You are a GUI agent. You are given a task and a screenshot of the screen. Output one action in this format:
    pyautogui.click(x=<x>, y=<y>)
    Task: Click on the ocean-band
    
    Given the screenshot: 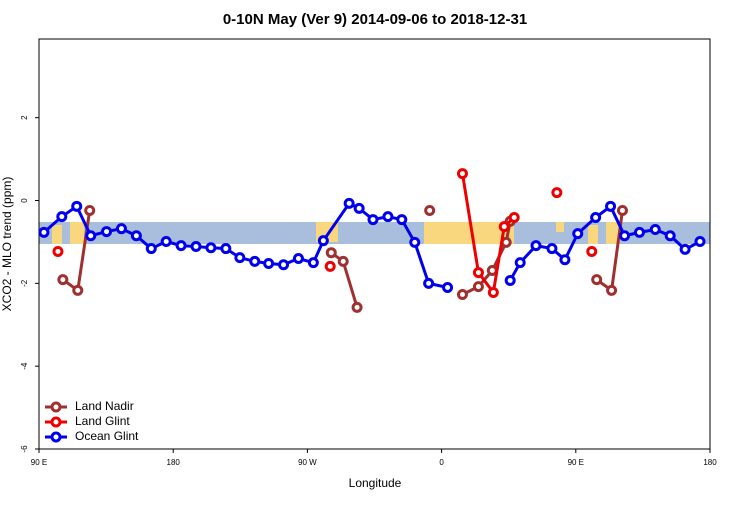 What is the action you would take?
    pyautogui.click(x=374, y=233)
    